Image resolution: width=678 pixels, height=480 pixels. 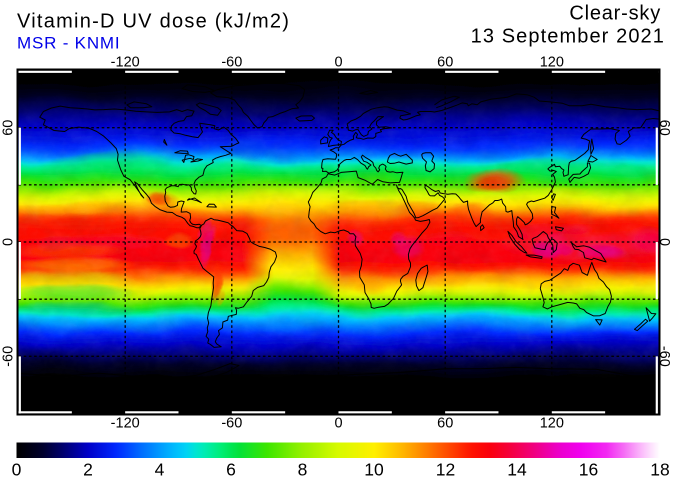 What do you see at coordinates (303, 470) in the screenshot?
I see `svg-text: 8` at bounding box center [303, 470].